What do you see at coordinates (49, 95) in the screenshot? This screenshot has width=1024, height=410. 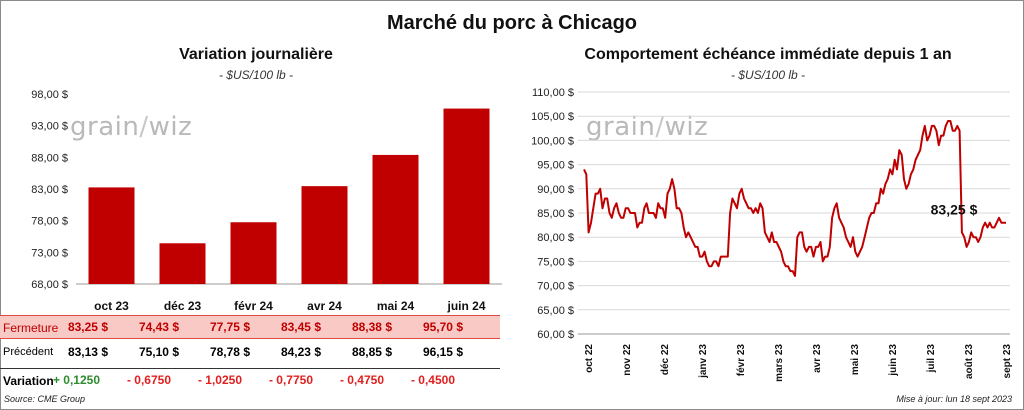 I see `y-tick-label: 98,00 $` at bounding box center [49, 95].